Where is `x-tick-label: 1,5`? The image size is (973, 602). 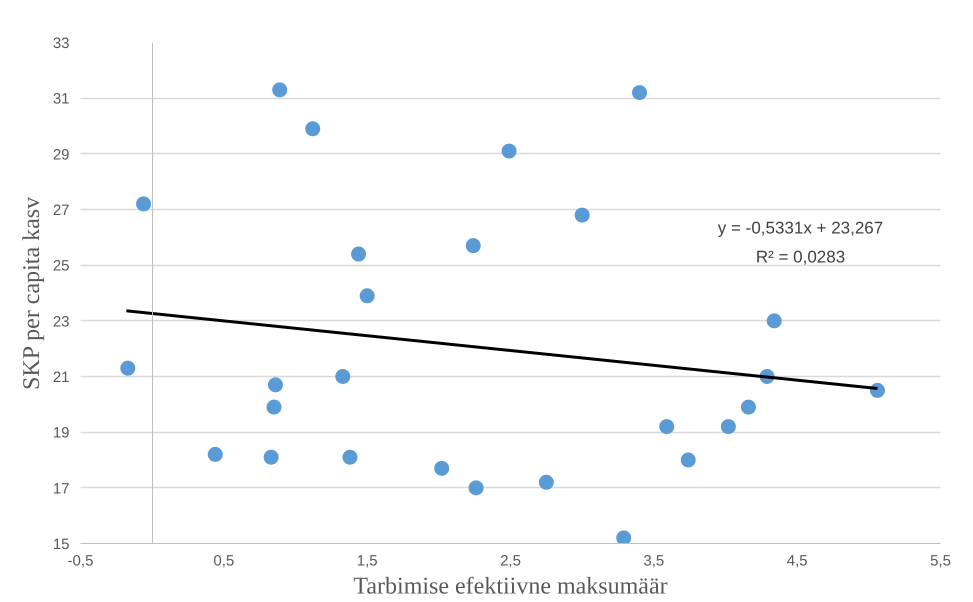
x-tick-label: 1,5 is located at coordinates (367, 561).